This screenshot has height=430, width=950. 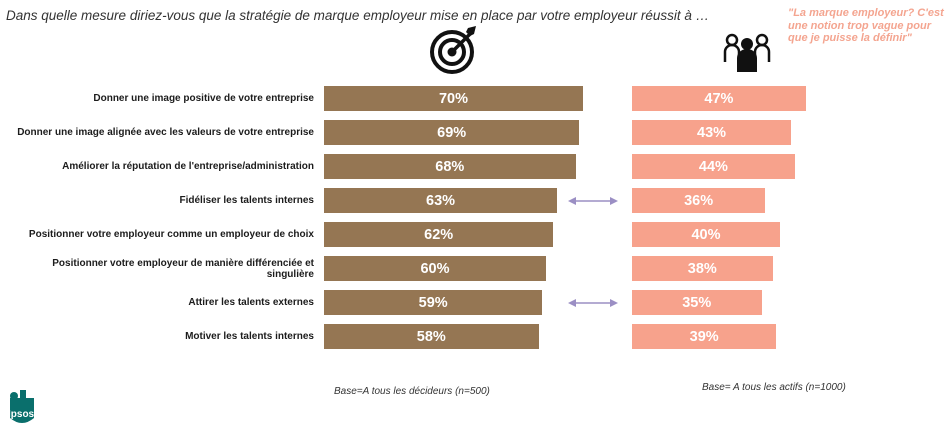 I want to click on data-label: 59%, so click(x=433, y=302).